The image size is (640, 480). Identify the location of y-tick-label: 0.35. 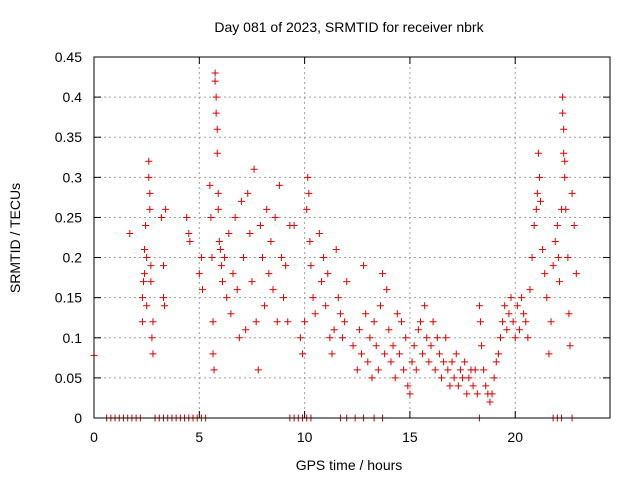
(68, 137).